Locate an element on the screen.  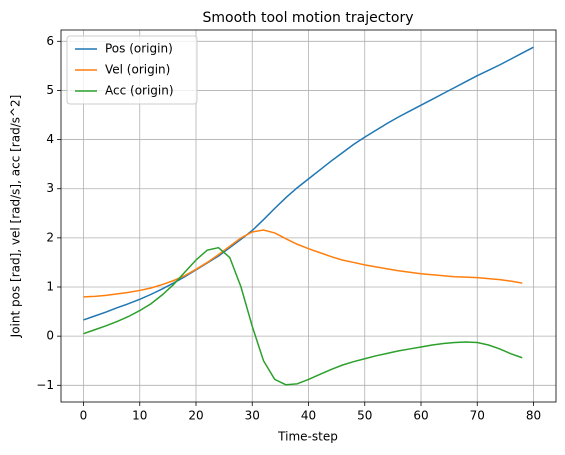
y-tick-label: 5 is located at coordinates (50, 90).